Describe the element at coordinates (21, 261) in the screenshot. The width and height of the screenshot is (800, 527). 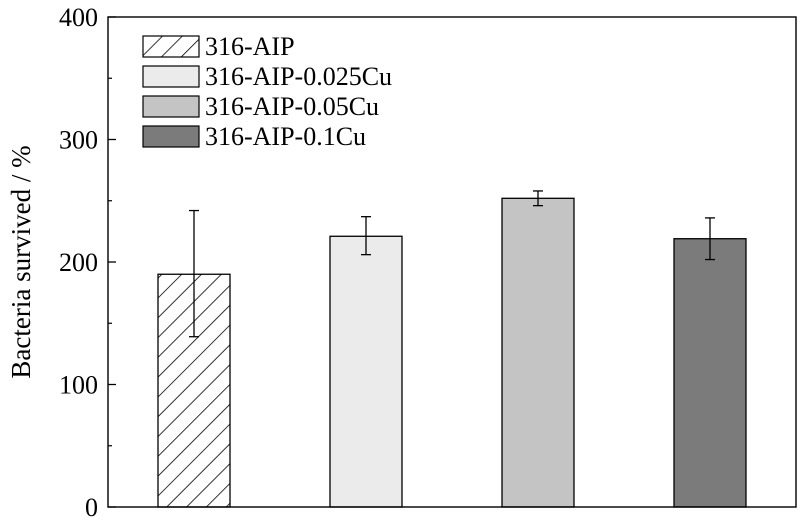
I see `y-axis-label: Bacteria survived / %` at that location.